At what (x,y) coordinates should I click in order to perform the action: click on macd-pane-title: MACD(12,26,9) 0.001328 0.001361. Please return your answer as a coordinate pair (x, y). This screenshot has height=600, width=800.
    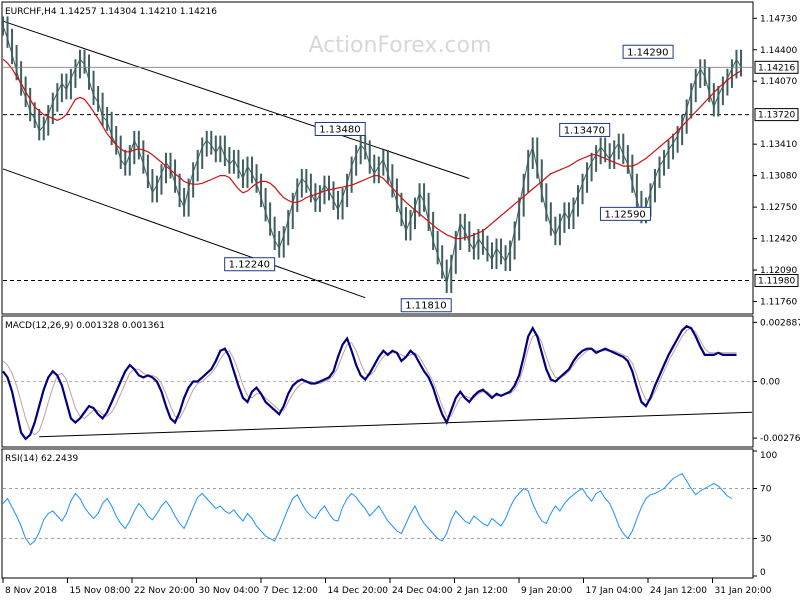
    Looking at the image, I should click on (85, 326).